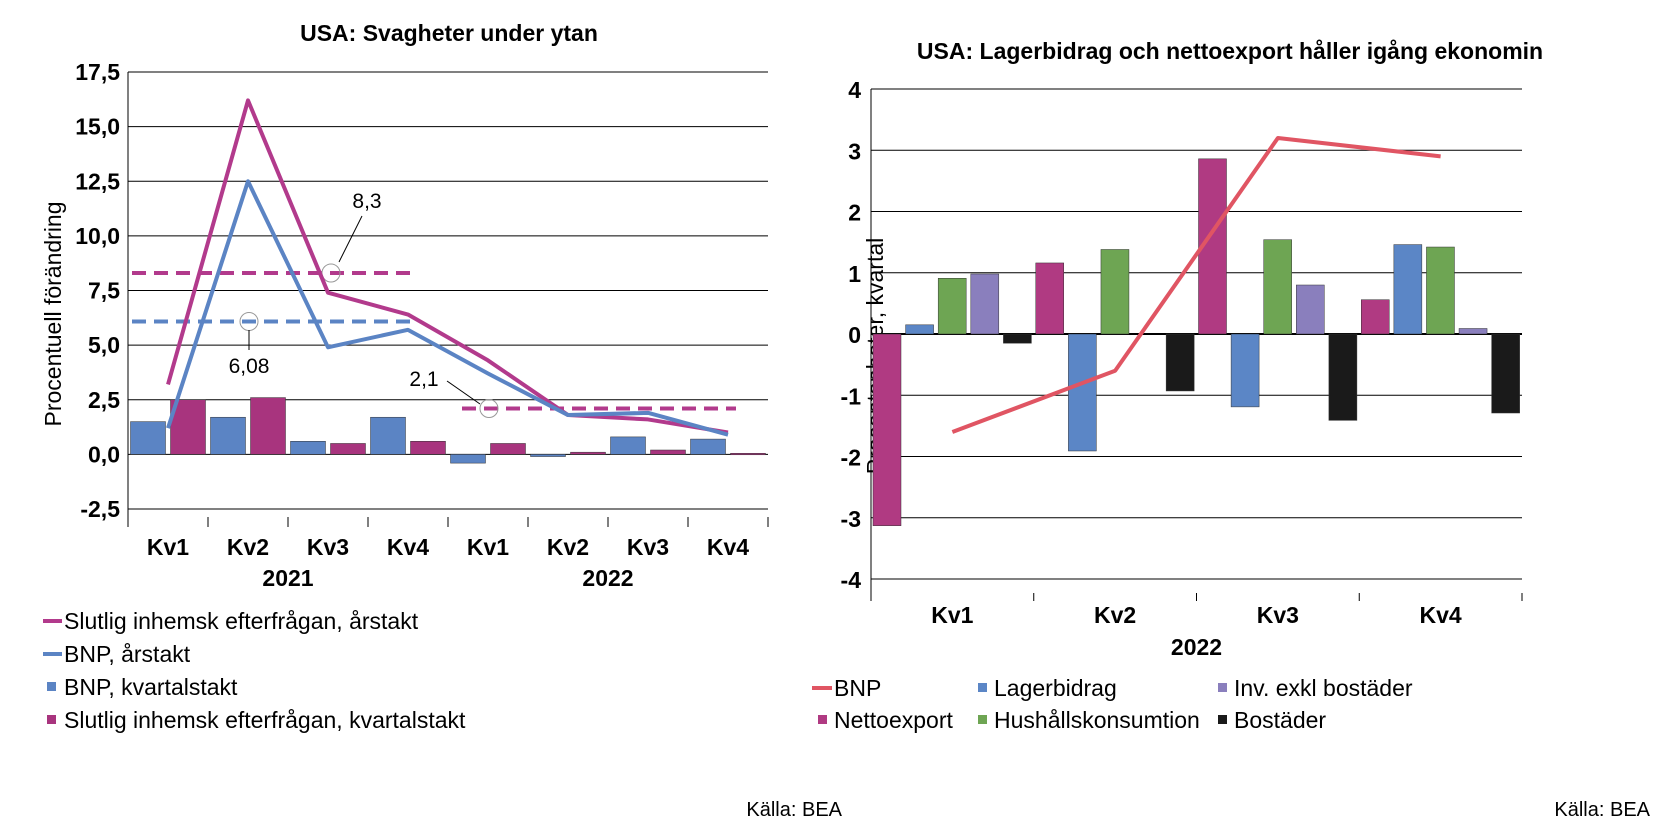 Image resolution: width=1666 pixels, height=832 pixels. I want to click on right-x-year-label: 2022, so click(1196, 647).